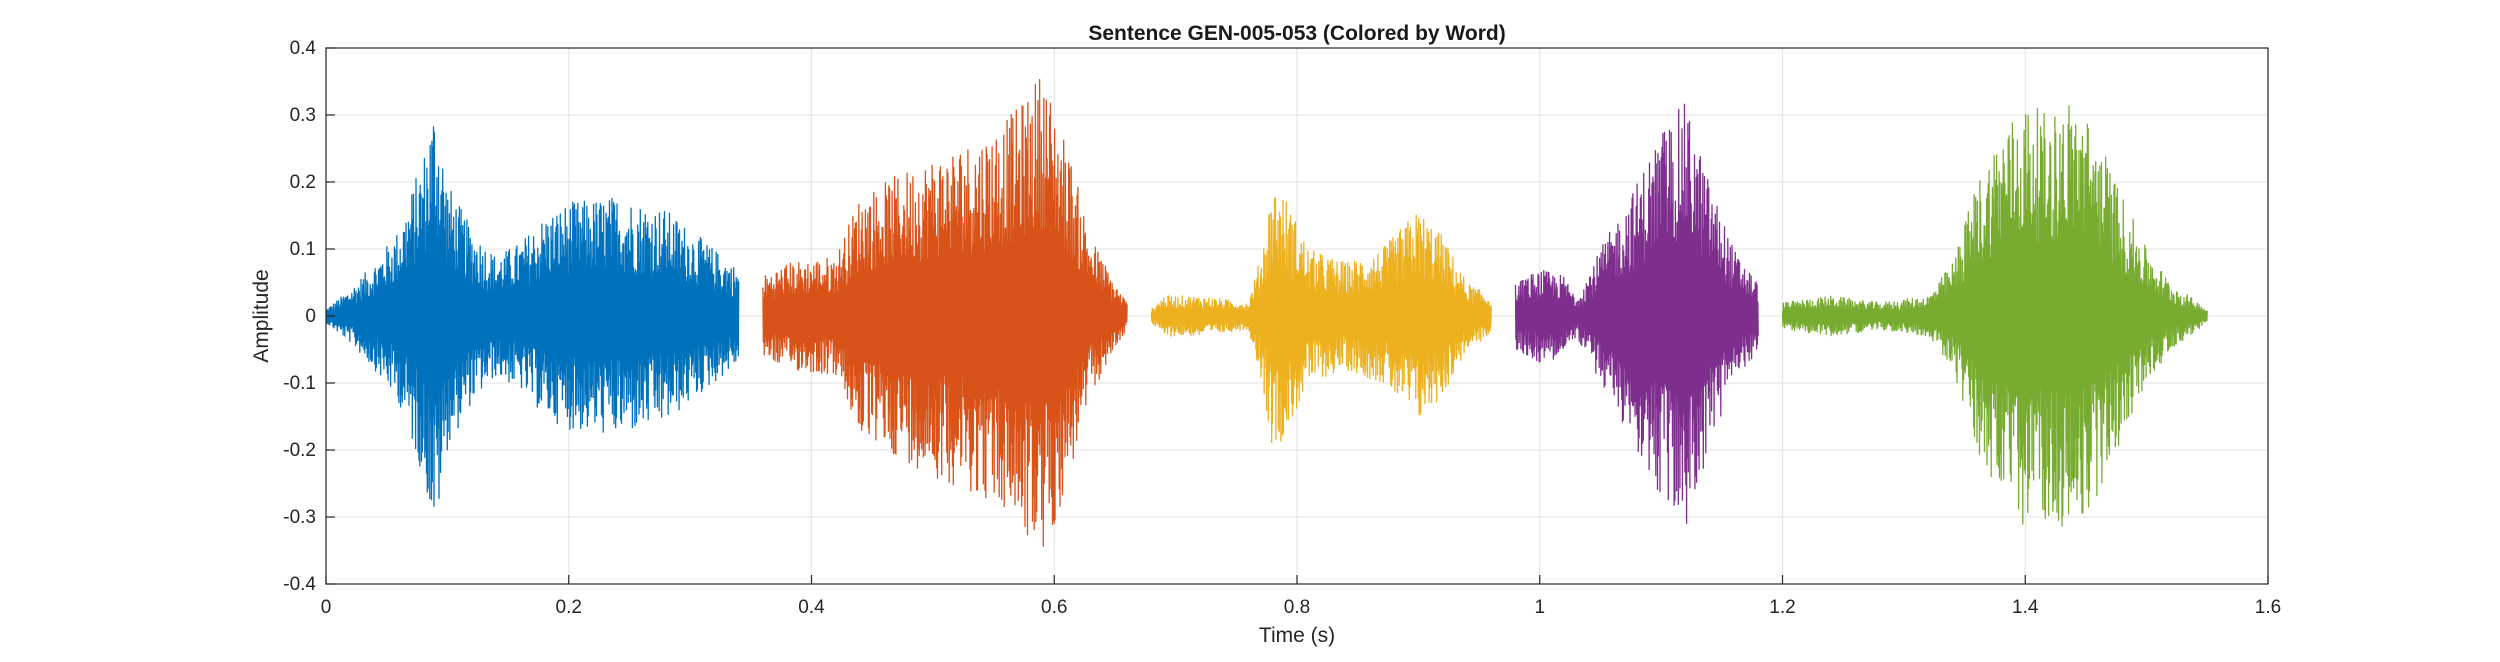 The width and height of the screenshot is (2500, 662). Describe the element at coordinates (299, 450) in the screenshot. I see `y-tick-label: -0.2` at that location.